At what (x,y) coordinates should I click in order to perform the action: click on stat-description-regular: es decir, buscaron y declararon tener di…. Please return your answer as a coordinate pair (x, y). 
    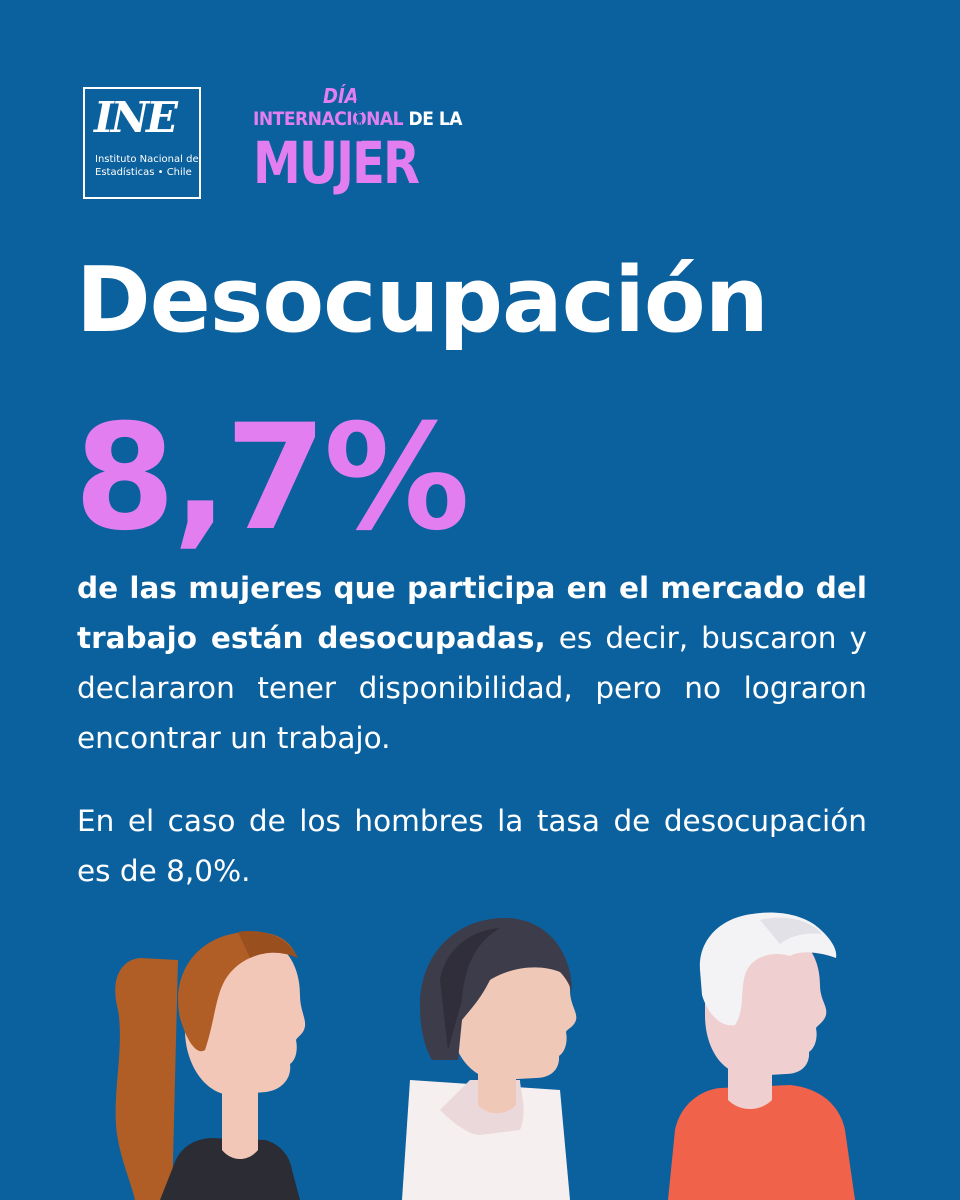
    Looking at the image, I should click on (472, 688).